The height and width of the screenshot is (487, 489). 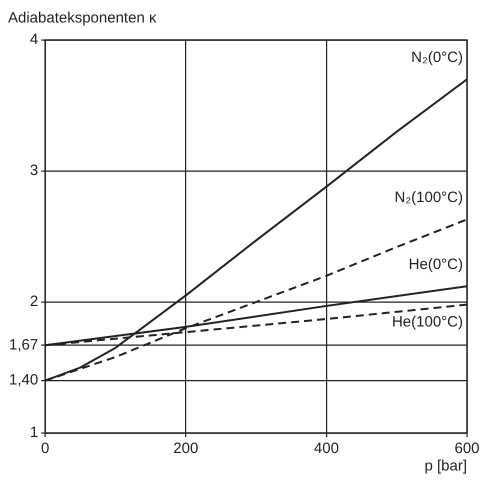 What do you see at coordinates (82, 18) in the screenshot?
I see `y-axis-title: Adiabateksponenten κ` at bounding box center [82, 18].